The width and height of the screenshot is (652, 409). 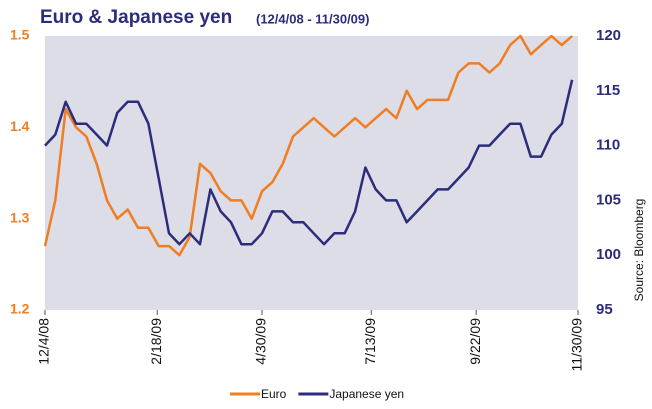 What do you see at coordinates (312, 18) in the screenshot?
I see `chart-subtitle: (12/4/08 - 11/30/09)` at bounding box center [312, 18].